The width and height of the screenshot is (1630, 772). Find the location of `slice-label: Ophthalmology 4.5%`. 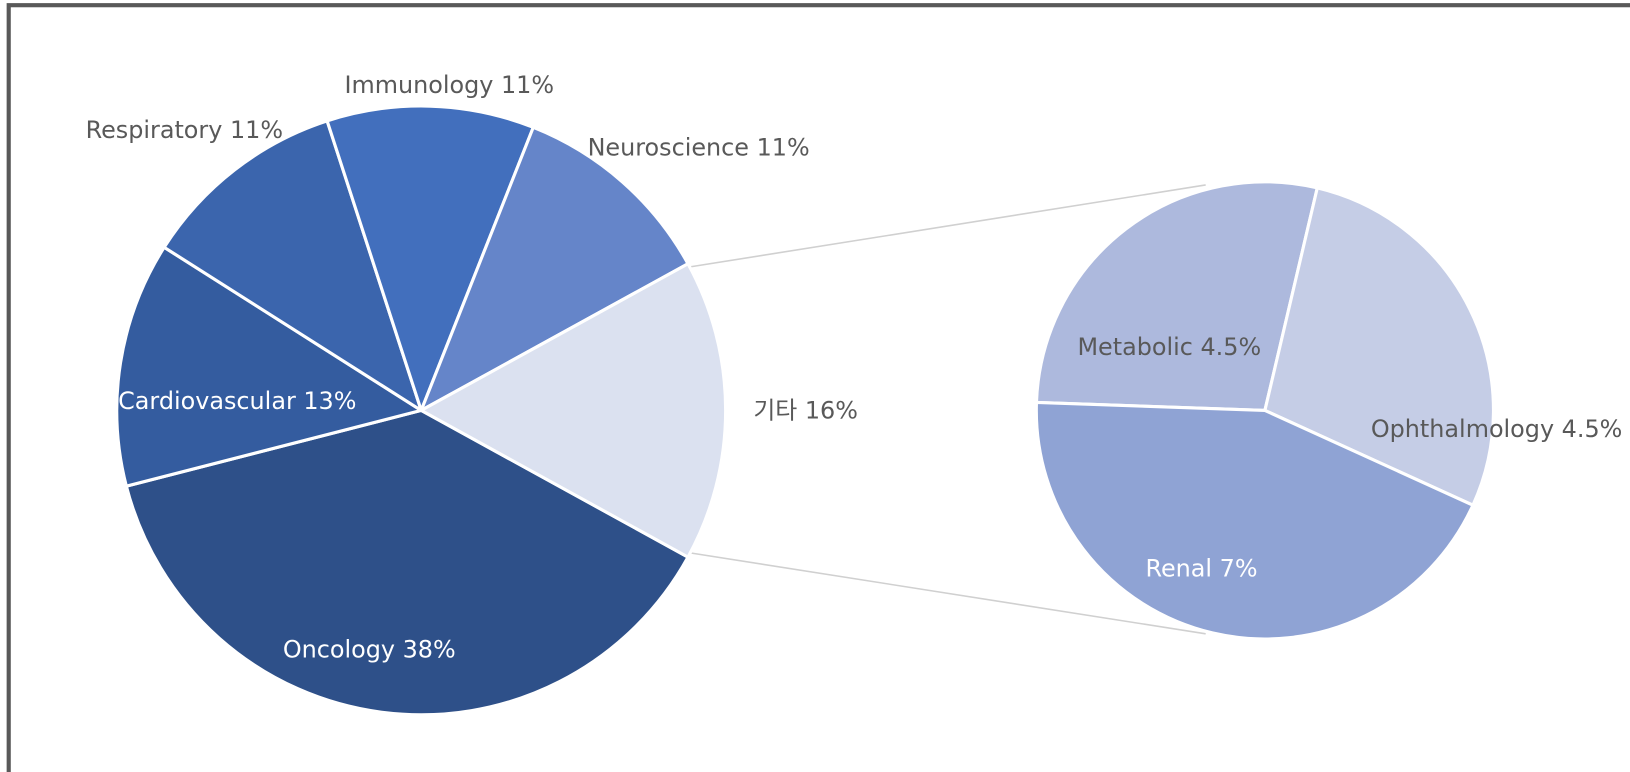

slice-label: Ophthalmology 4.5% is located at coordinates (1496, 429).